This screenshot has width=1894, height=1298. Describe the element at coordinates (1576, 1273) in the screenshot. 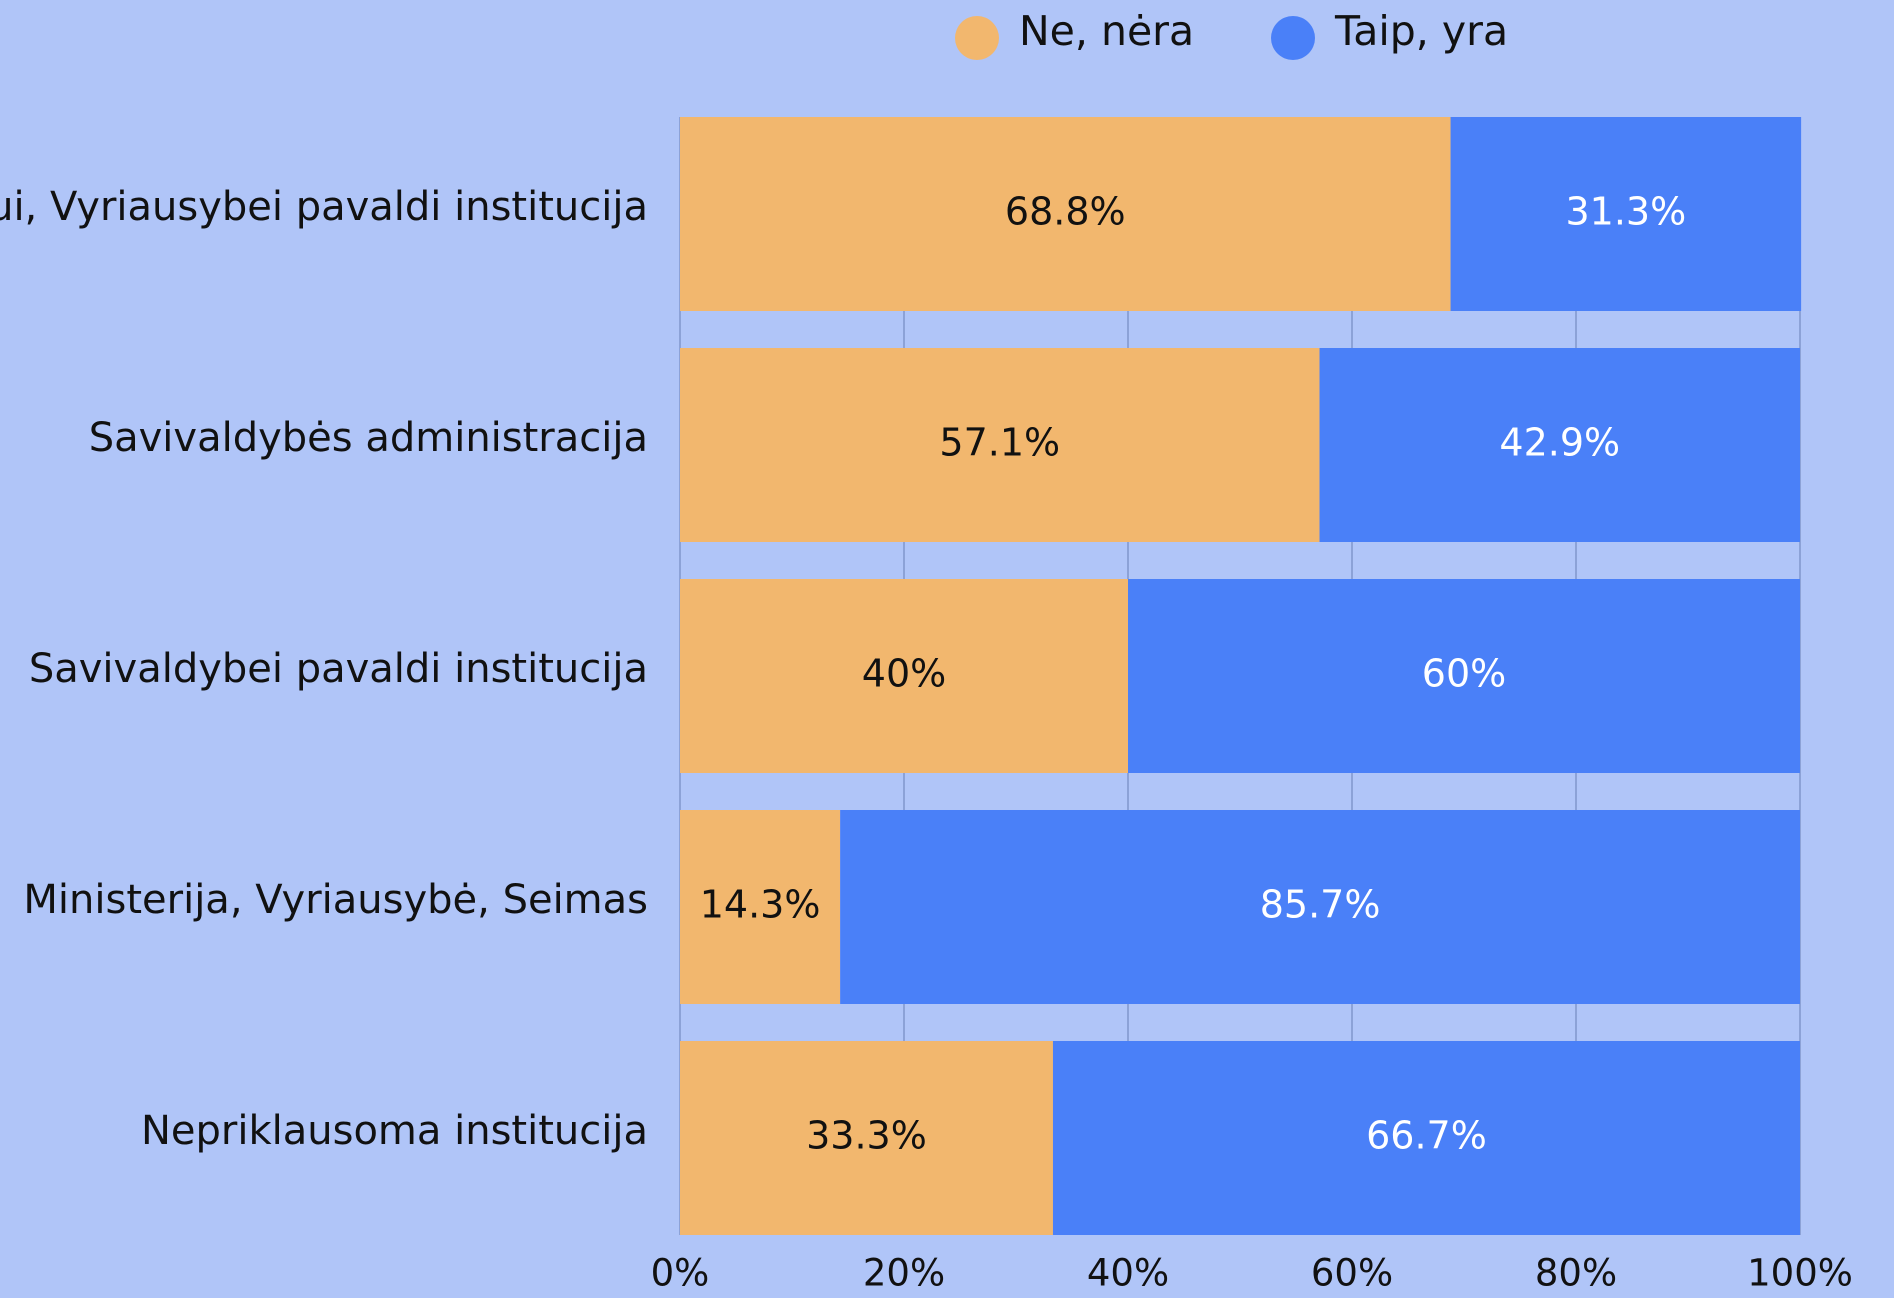

I see `x-tick-label: 80%` at that location.